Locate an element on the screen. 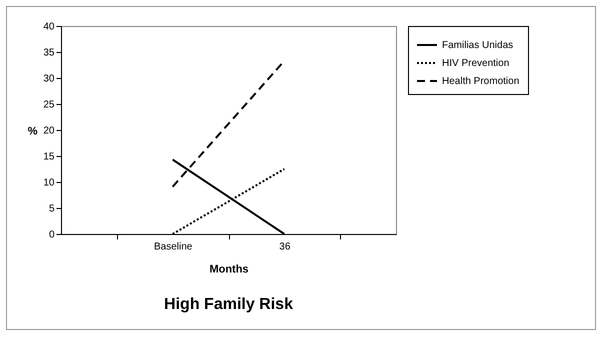  y-tick-label: 0 is located at coordinates (51, 235).